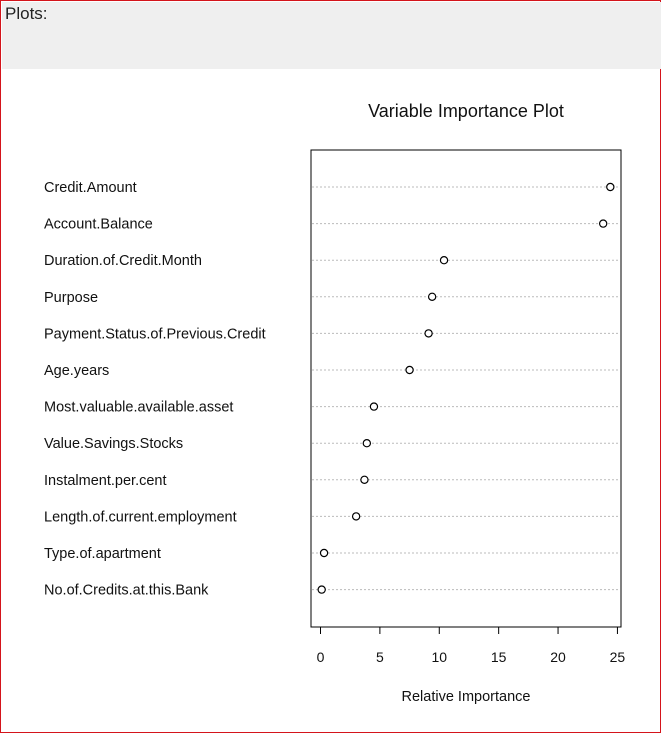 The width and height of the screenshot is (661, 733). I want to click on variable-label: Age.years, so click(76, 371).